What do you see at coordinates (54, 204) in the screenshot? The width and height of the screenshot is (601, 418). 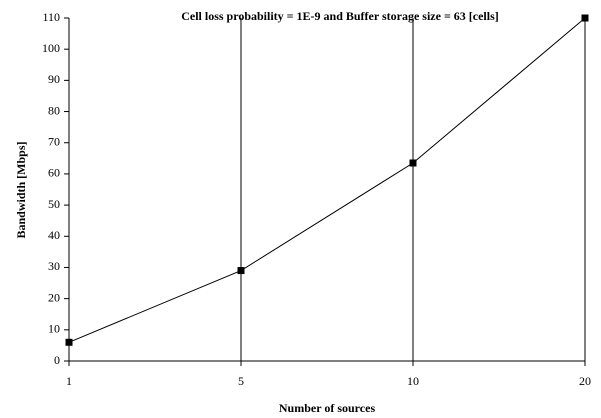 I see `y-tick-label: 50` at bounding box center [54, 204].